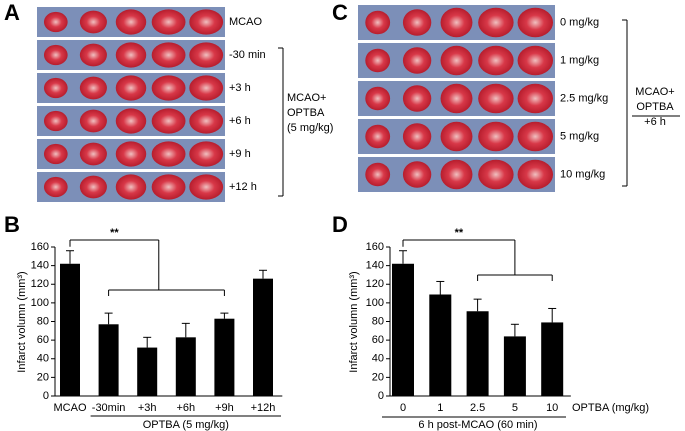  Describe the element at coordinates (12, 224) in the screenshot. I see `panel-label: B` at that location.